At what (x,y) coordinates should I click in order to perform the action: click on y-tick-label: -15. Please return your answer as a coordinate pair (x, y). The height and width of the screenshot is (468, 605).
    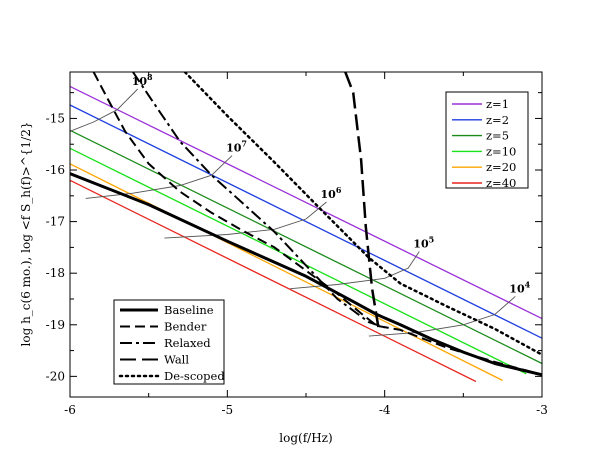
    Looking at the image, I should click on (55, 118).